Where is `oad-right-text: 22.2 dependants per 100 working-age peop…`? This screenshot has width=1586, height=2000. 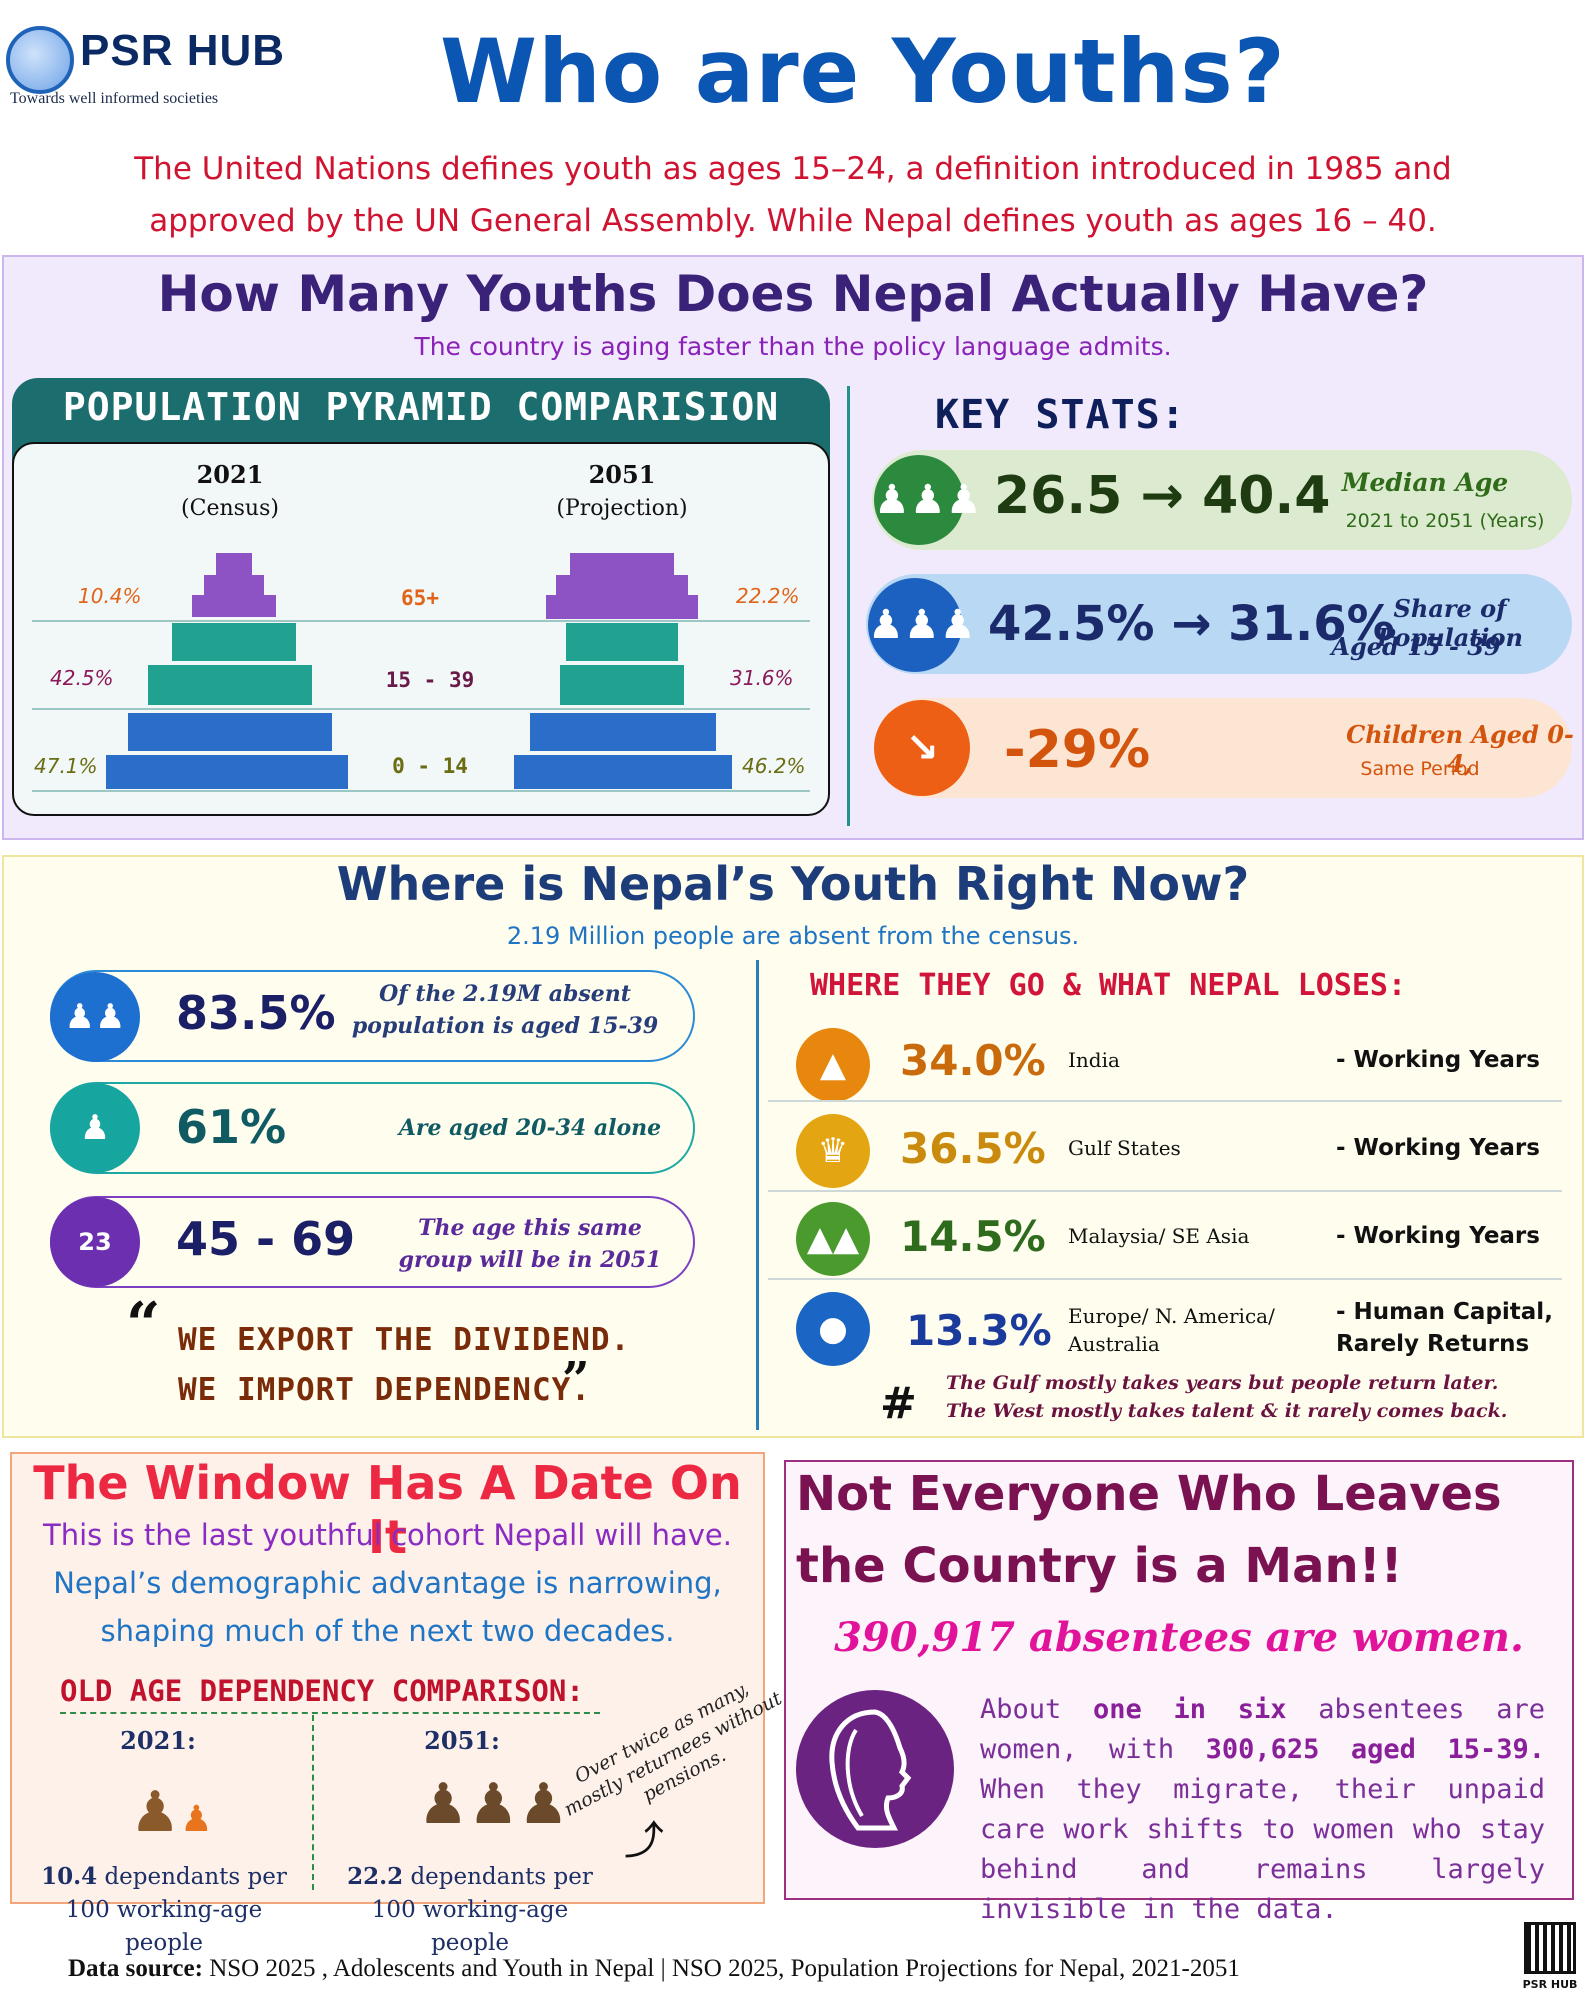
oad-right-text: 22.2 dependants per 100 working-age peop… is located at coordinates (470, 1910).